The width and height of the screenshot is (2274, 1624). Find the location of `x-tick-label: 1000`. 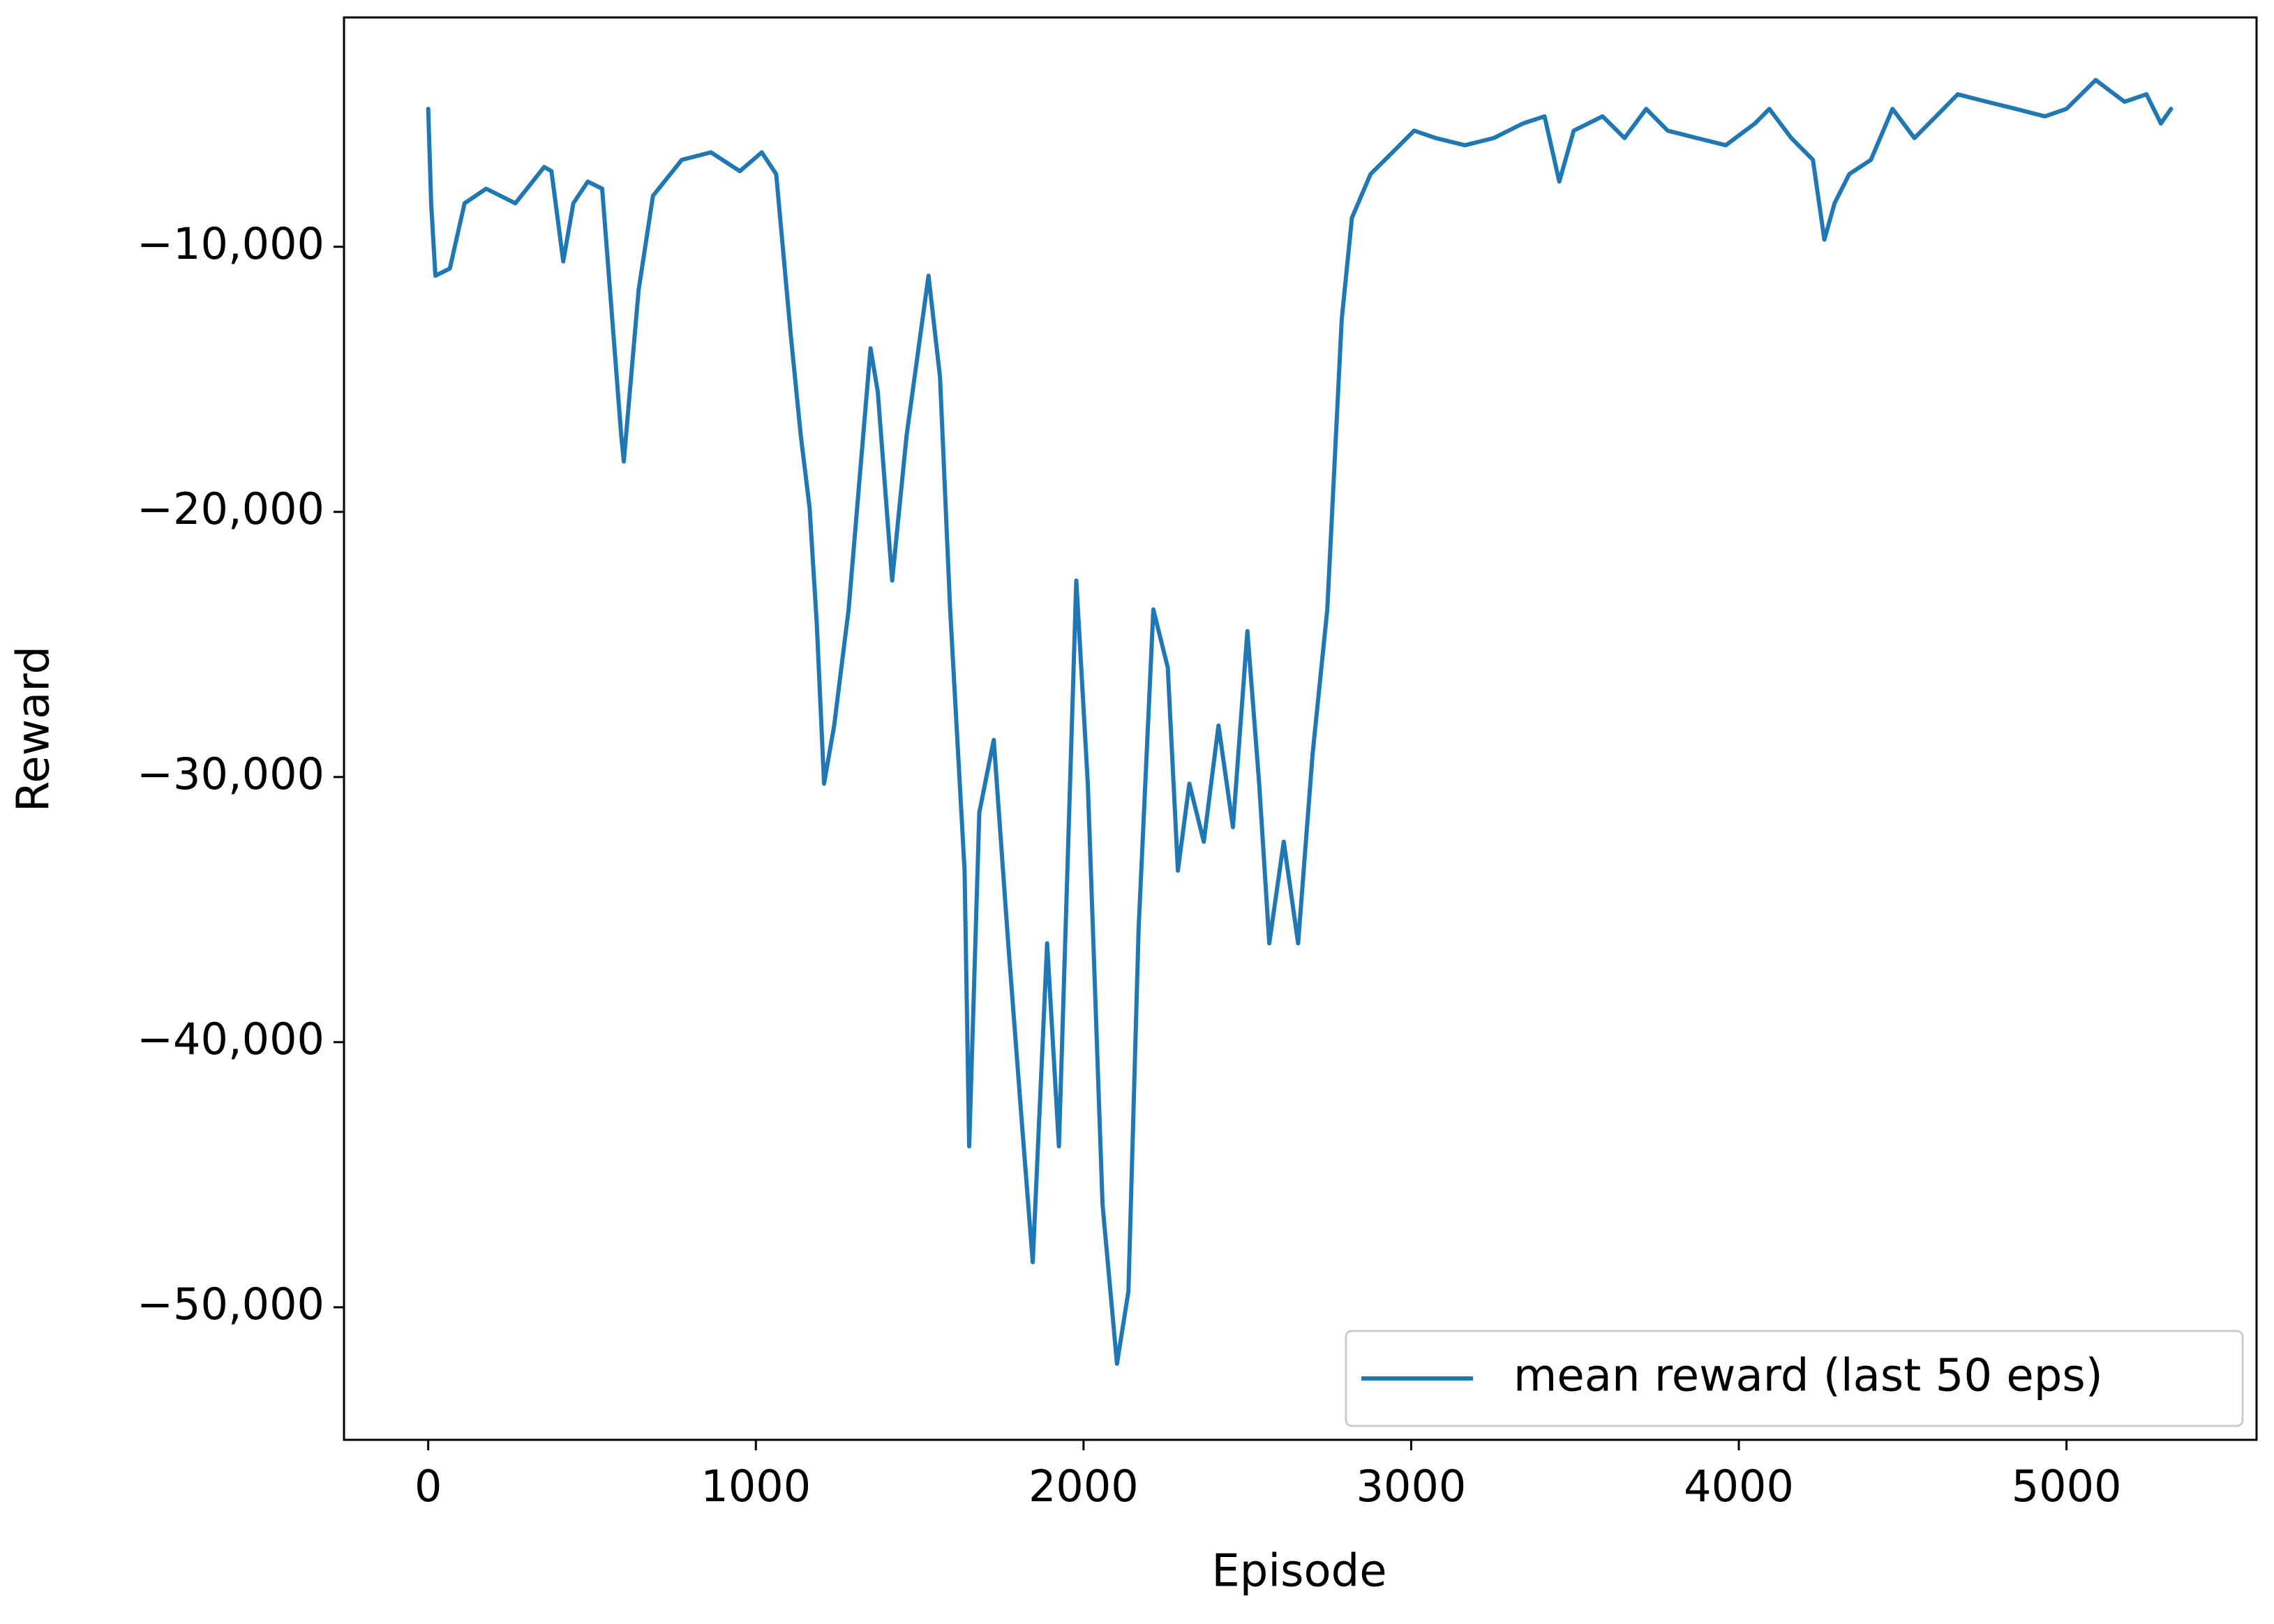

x-tick-label: 1000 is located at coordinates (756, 1486).